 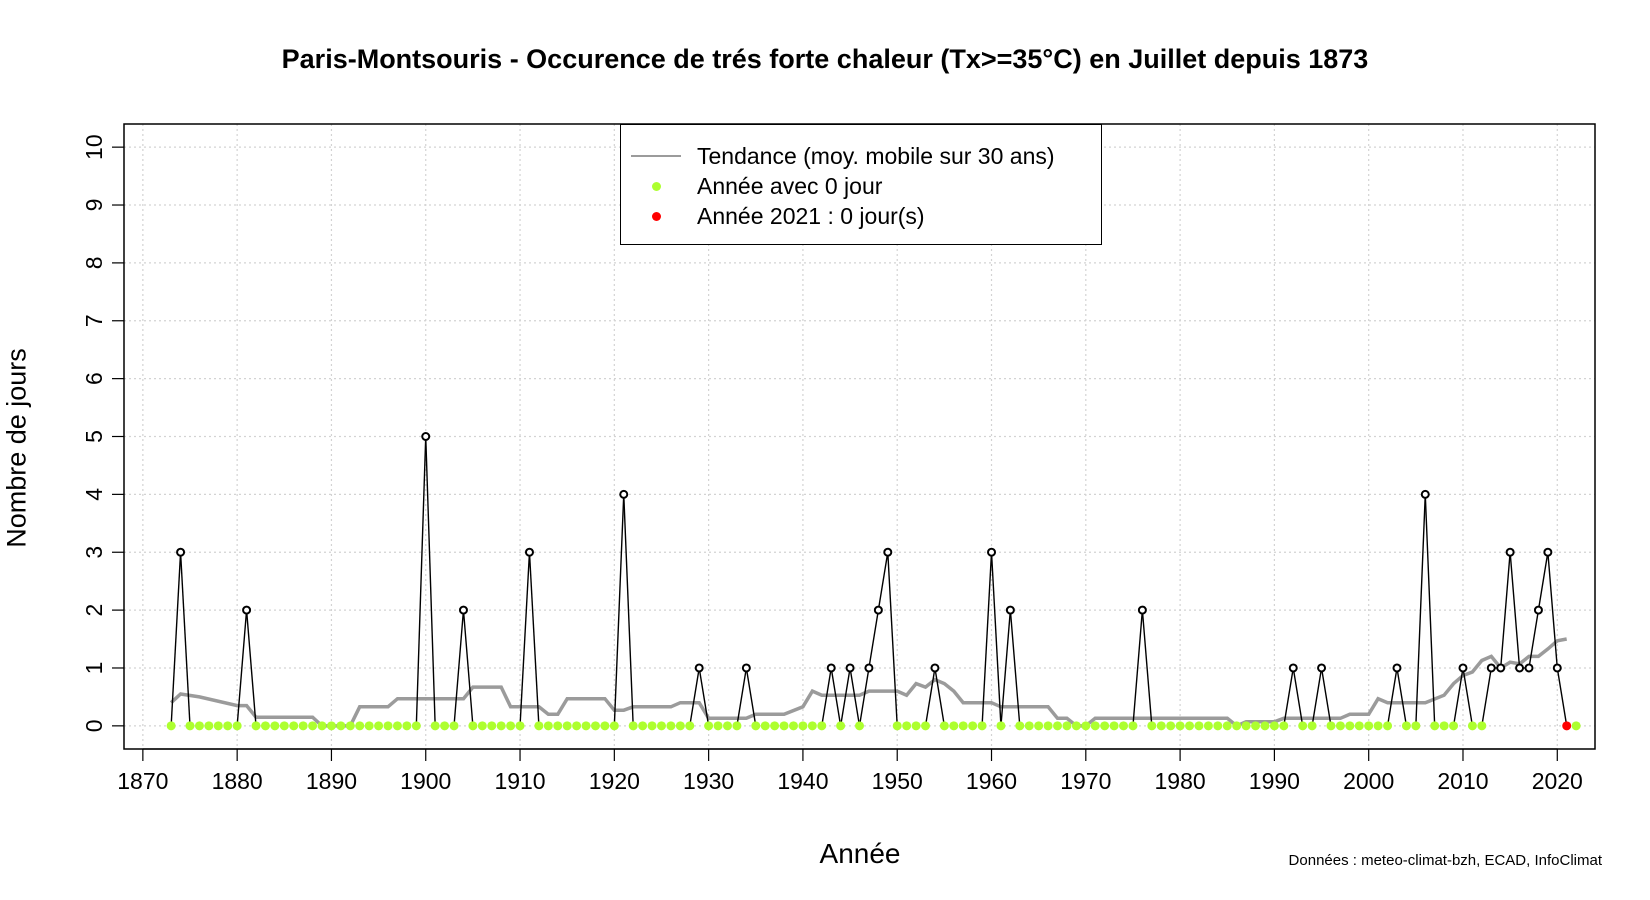 What do you see at coordinates (991, 781) in the screenshot?
I see `x-tick-label: 1960` at bounding box center [991, 781].